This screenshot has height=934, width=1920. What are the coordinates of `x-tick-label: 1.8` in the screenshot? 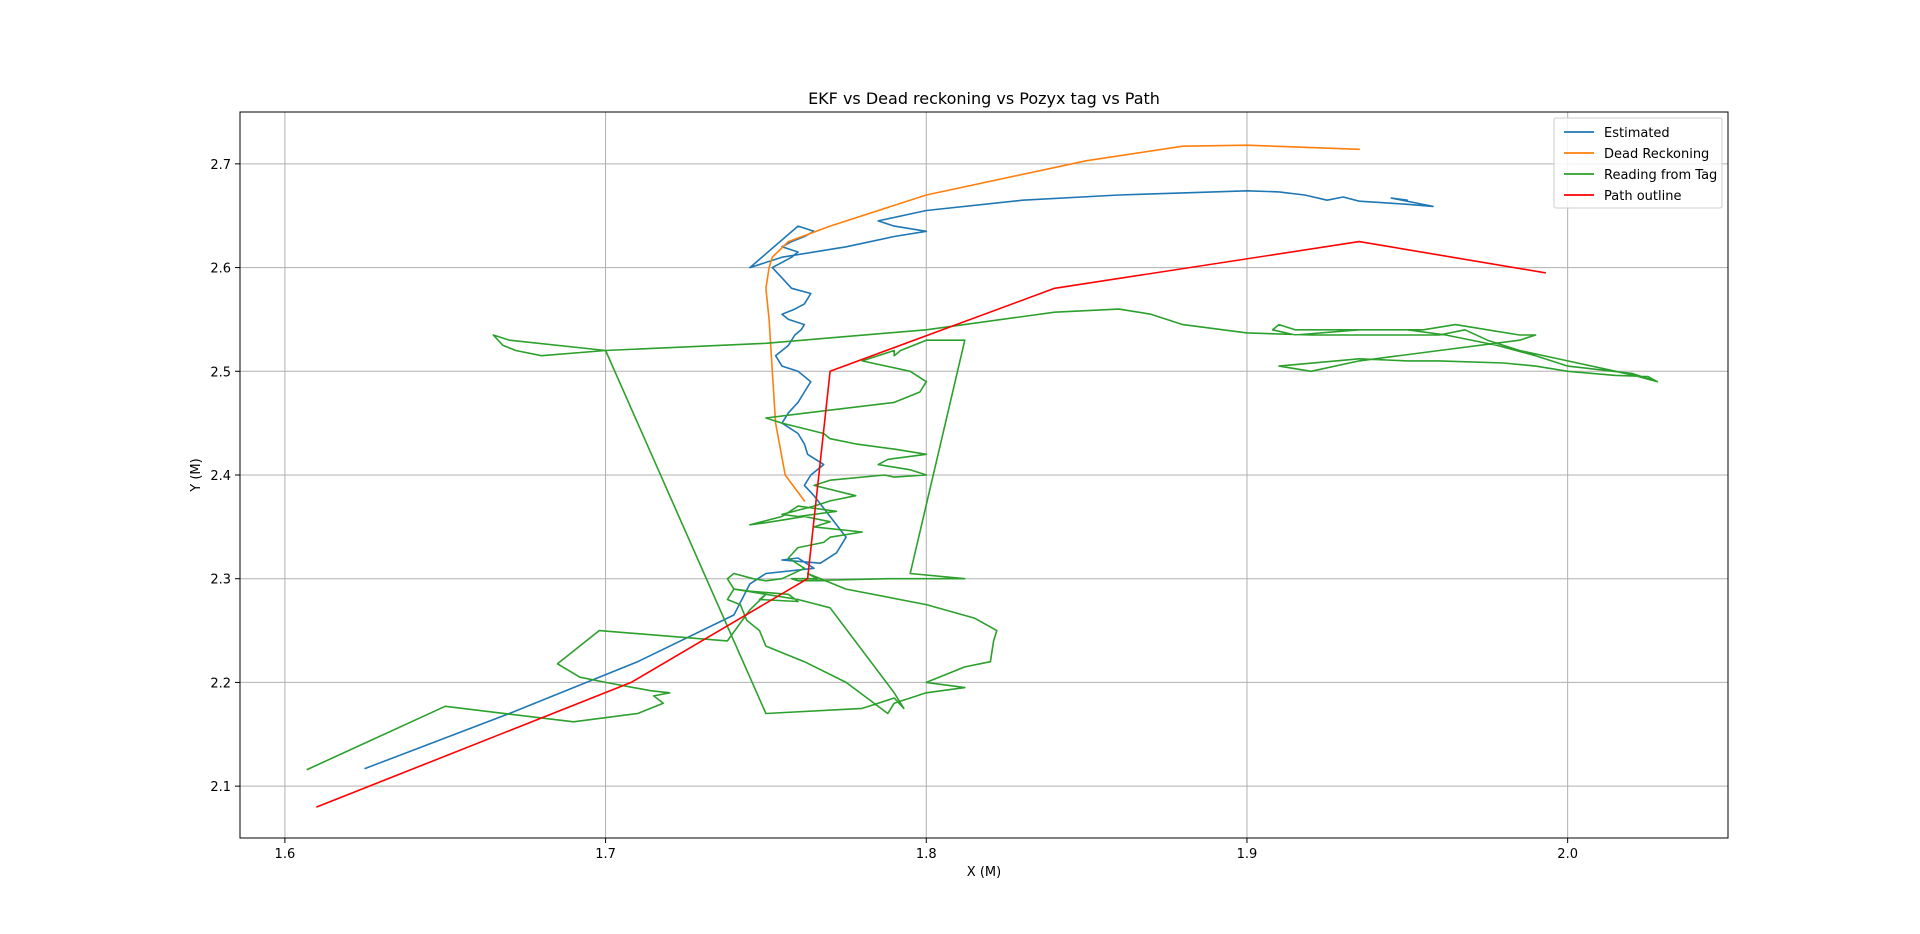 It's located at (926, 854).